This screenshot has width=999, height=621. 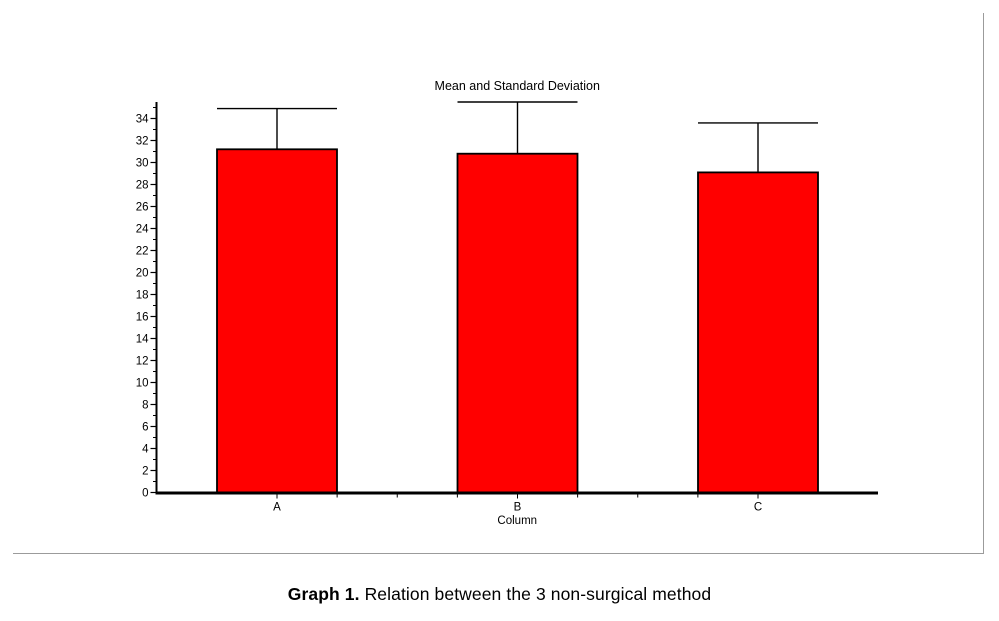 I want to click on y-tick-label: 12, so click(x=142, y=362).